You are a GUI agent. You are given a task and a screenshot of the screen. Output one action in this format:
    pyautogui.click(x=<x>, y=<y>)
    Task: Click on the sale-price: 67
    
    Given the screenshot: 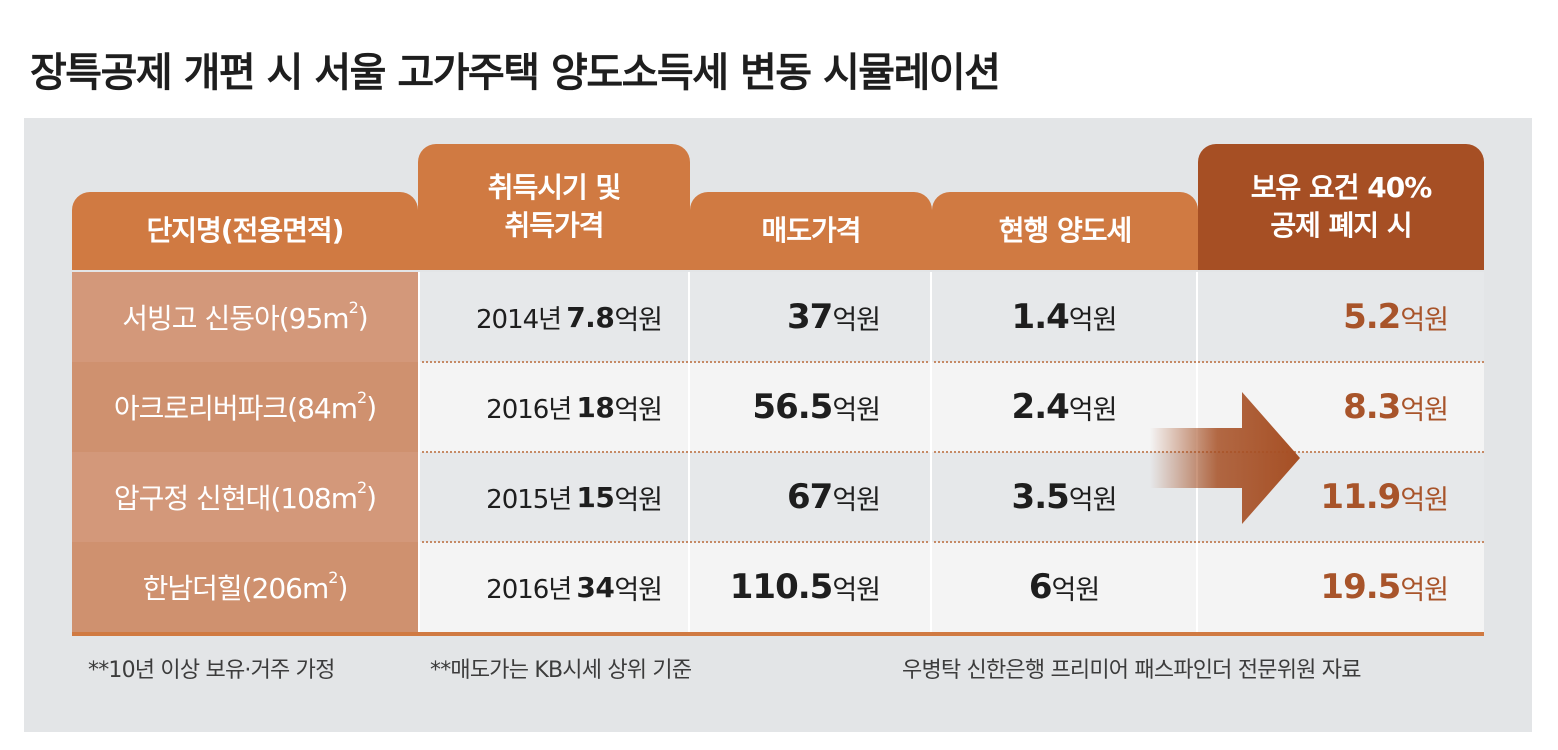 What is the action you would take?
    pyautogui.click(x=809, y=497)
    